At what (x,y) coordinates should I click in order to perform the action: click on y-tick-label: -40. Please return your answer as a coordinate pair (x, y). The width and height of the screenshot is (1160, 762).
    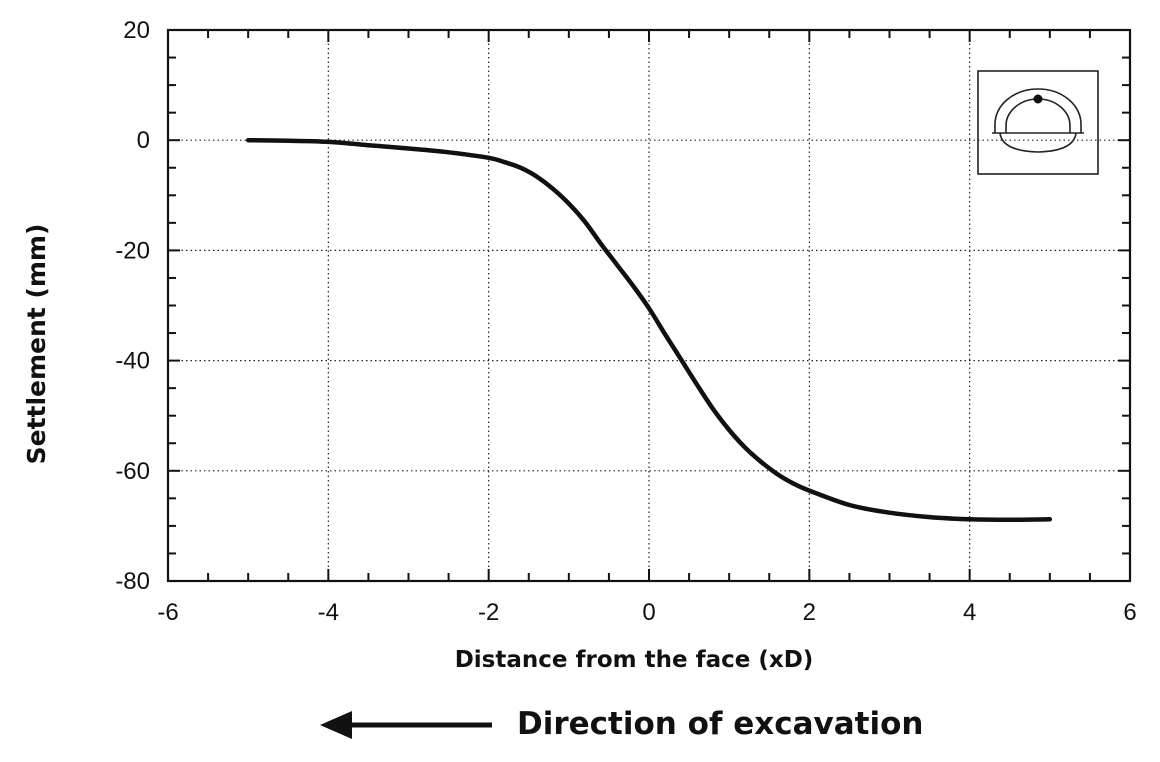
    Looking at the image, I should click on (132, 361).